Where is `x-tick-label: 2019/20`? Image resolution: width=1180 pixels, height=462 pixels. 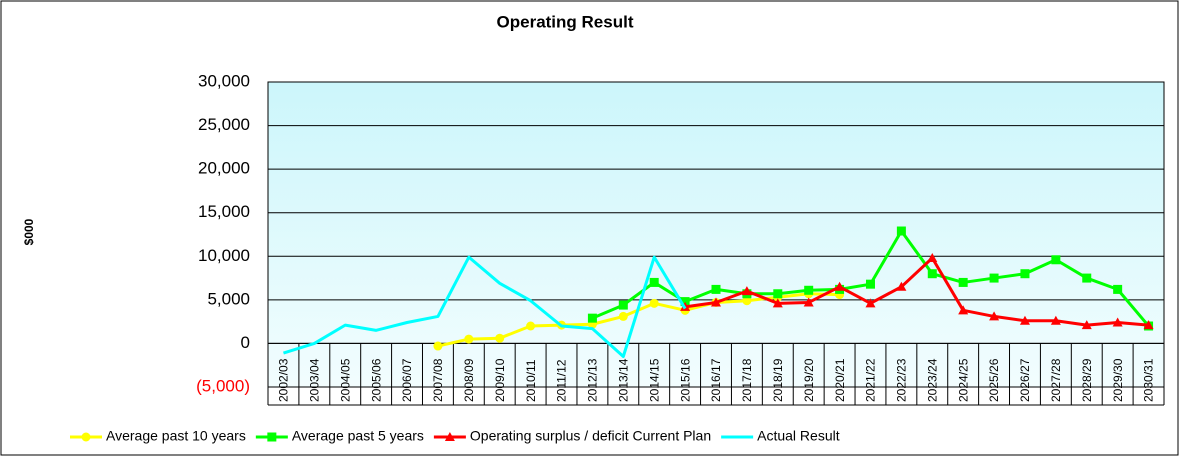 x-tick-label: 2019/20 is located at coordinates (809, 380).